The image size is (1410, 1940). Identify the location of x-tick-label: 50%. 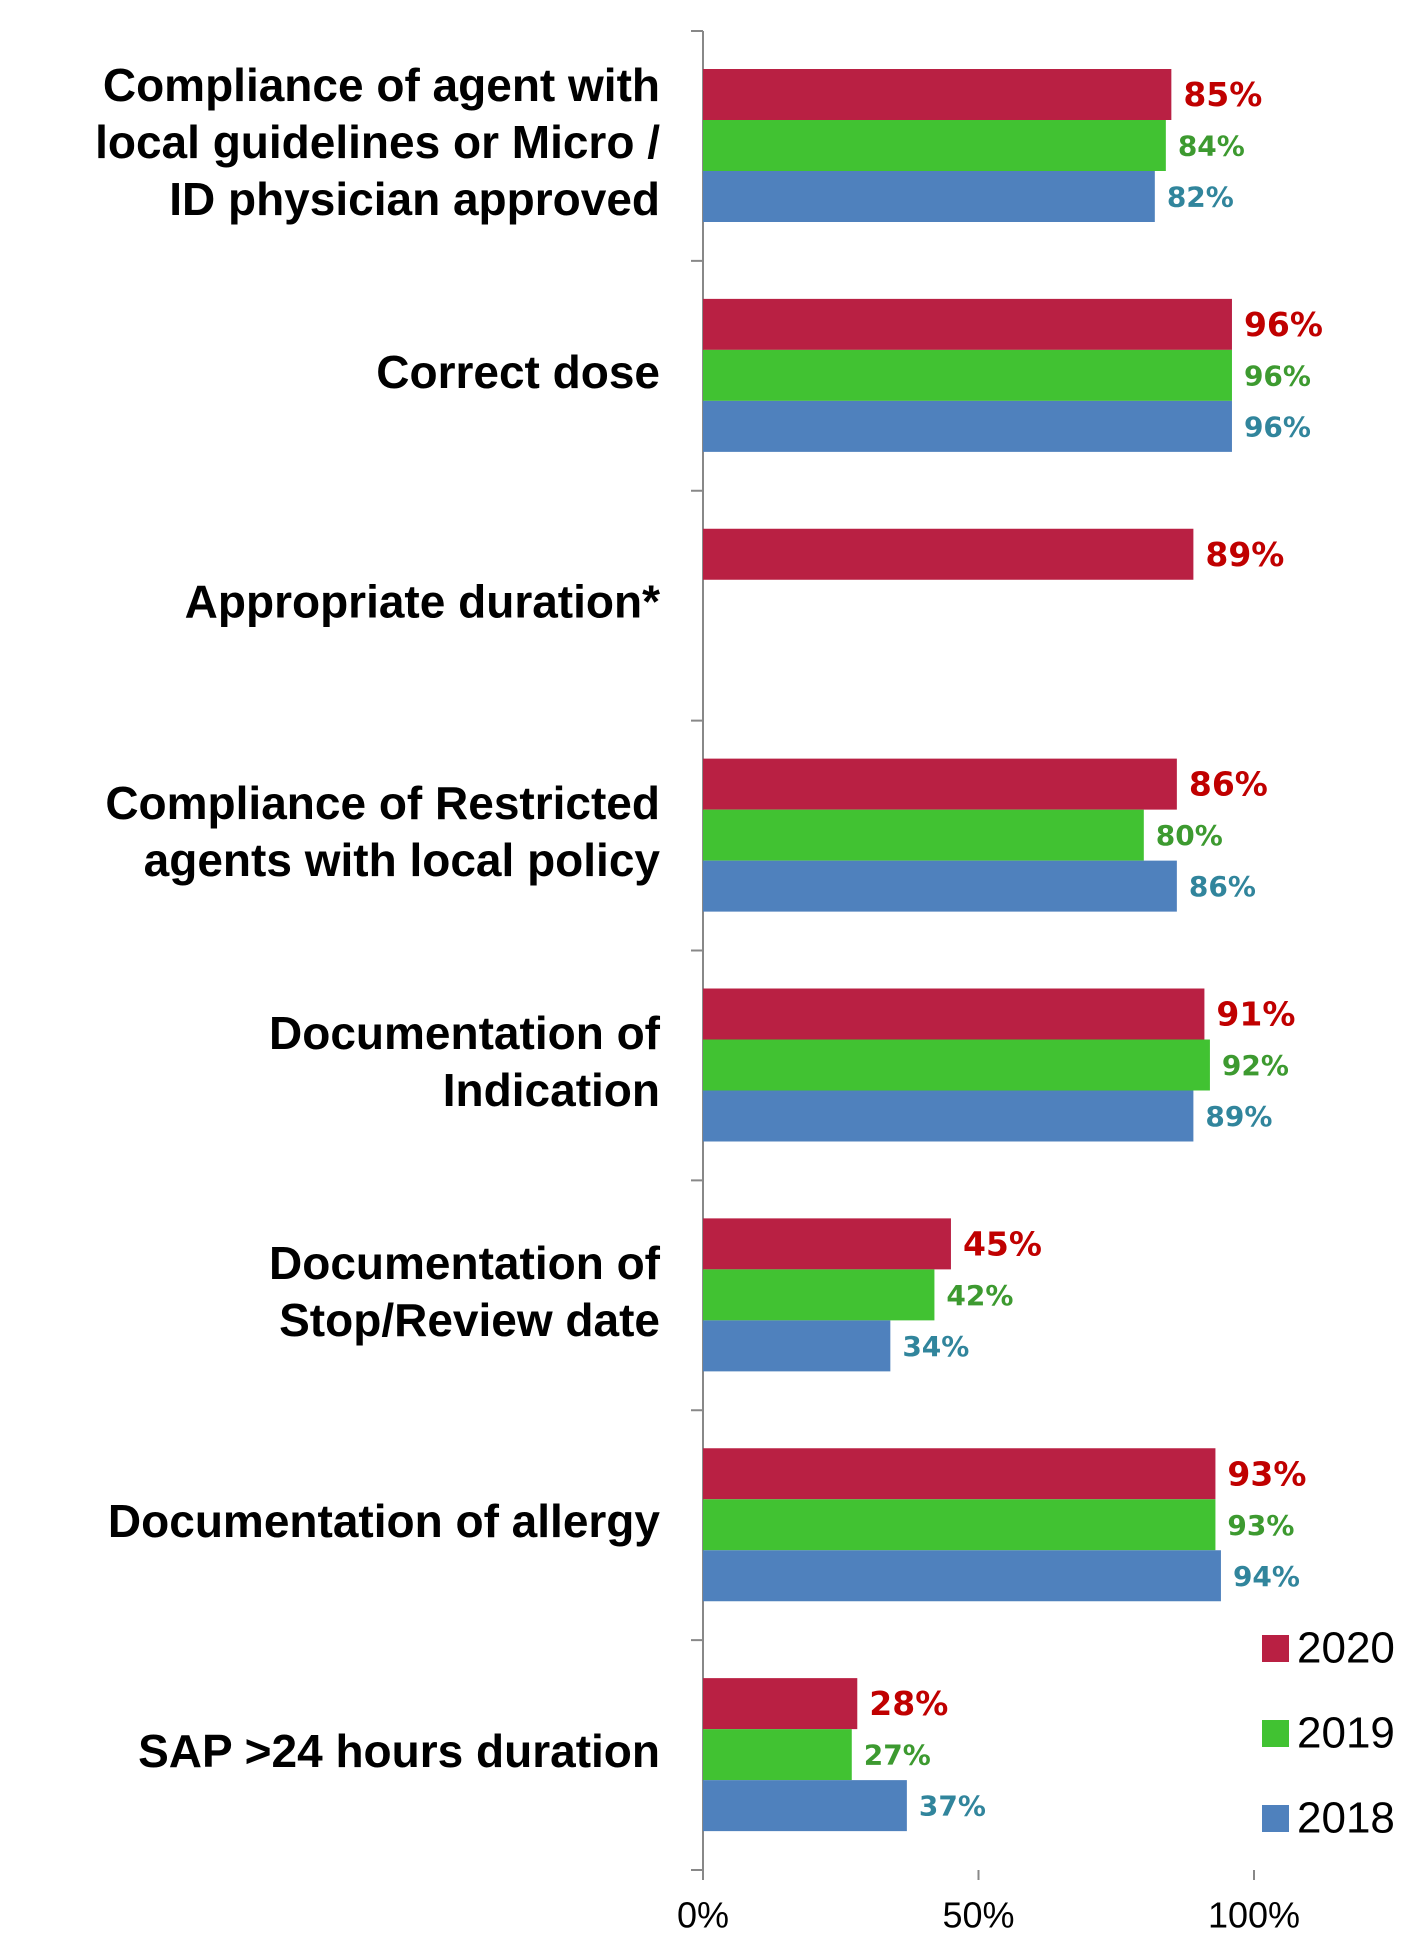
(978, 1915).